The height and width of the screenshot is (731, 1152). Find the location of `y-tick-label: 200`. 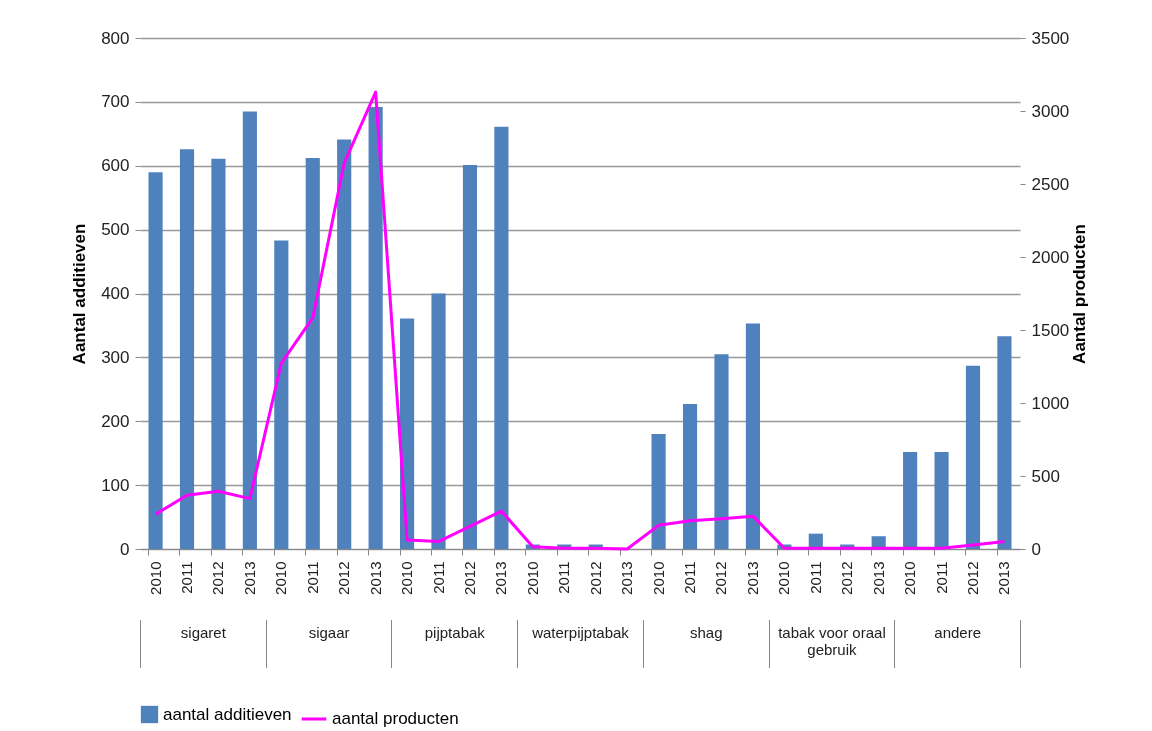

y-tick-label: 200 is located at coordinates (115, 421).